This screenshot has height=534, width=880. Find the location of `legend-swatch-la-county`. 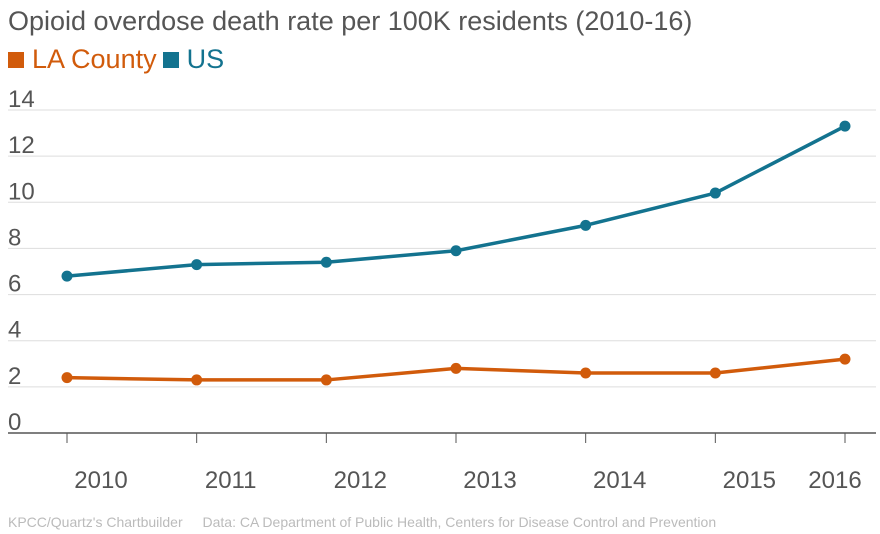

legend-swatch-la-county is located at coordinates (16, 59).